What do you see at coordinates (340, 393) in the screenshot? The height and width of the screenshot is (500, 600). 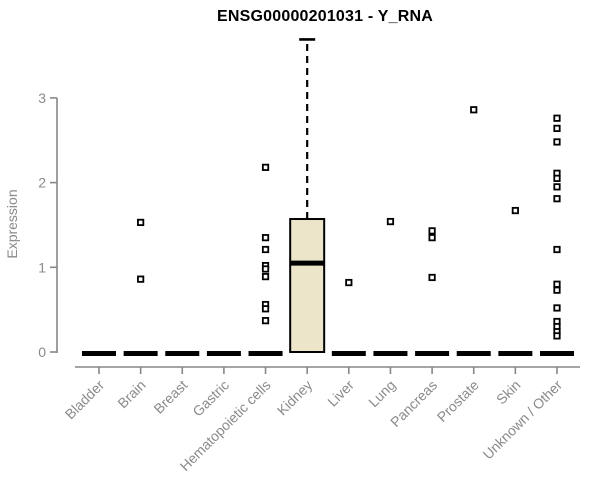 I see `x-axis-category-label: Liver` at bounding box center [340, 393].